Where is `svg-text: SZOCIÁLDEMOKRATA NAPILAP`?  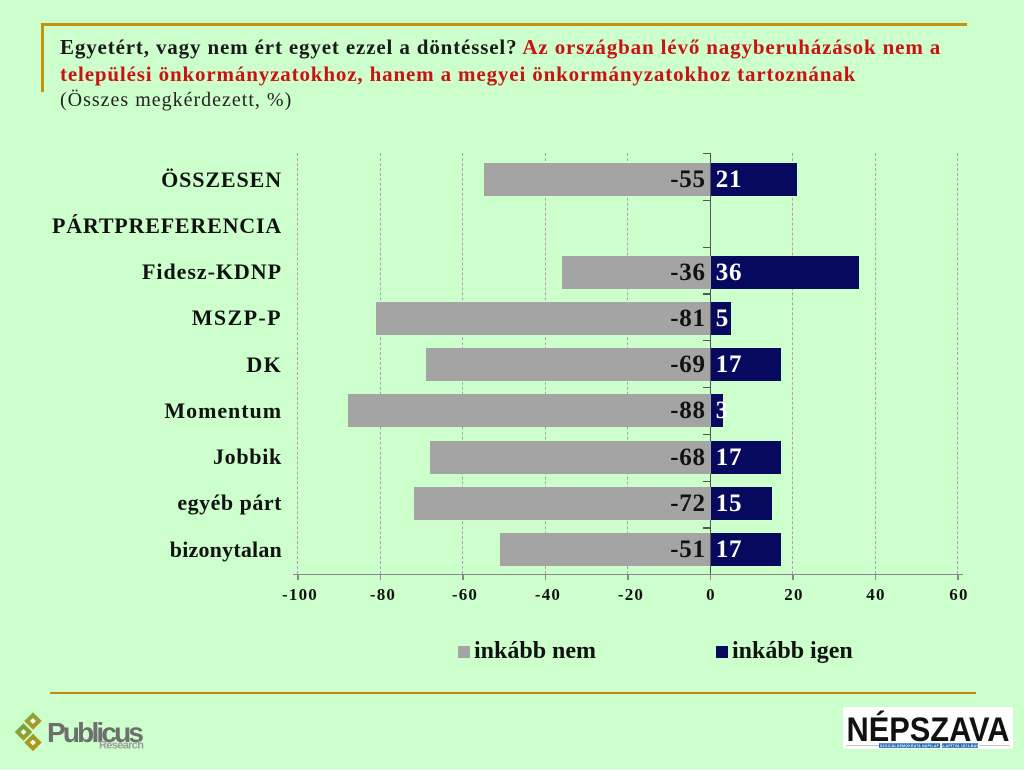
svg-text: SZOCIÁLDEMOKRATA NAPILAP is located at coordinates (910, 745).